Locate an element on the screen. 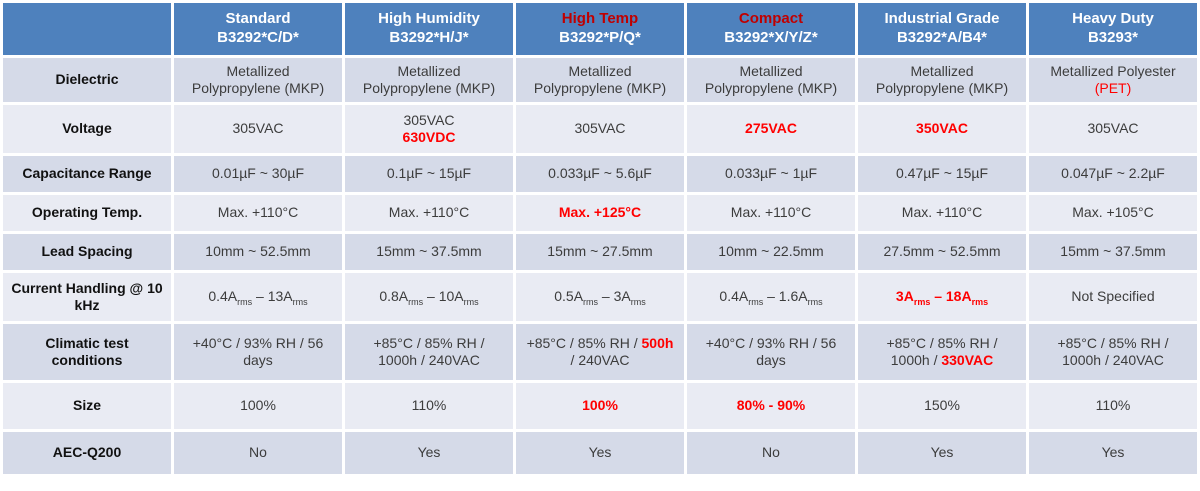  cell-text: (PET) is located at coordinates (1113, 88).